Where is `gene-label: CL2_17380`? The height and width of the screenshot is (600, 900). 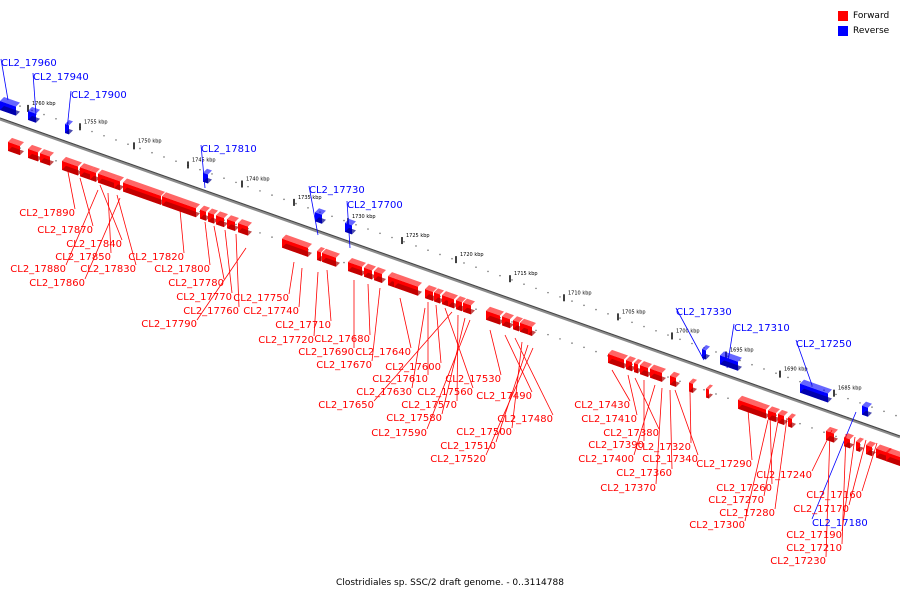
gene-label: CL2_17380 is located at coordinates (631, 433).